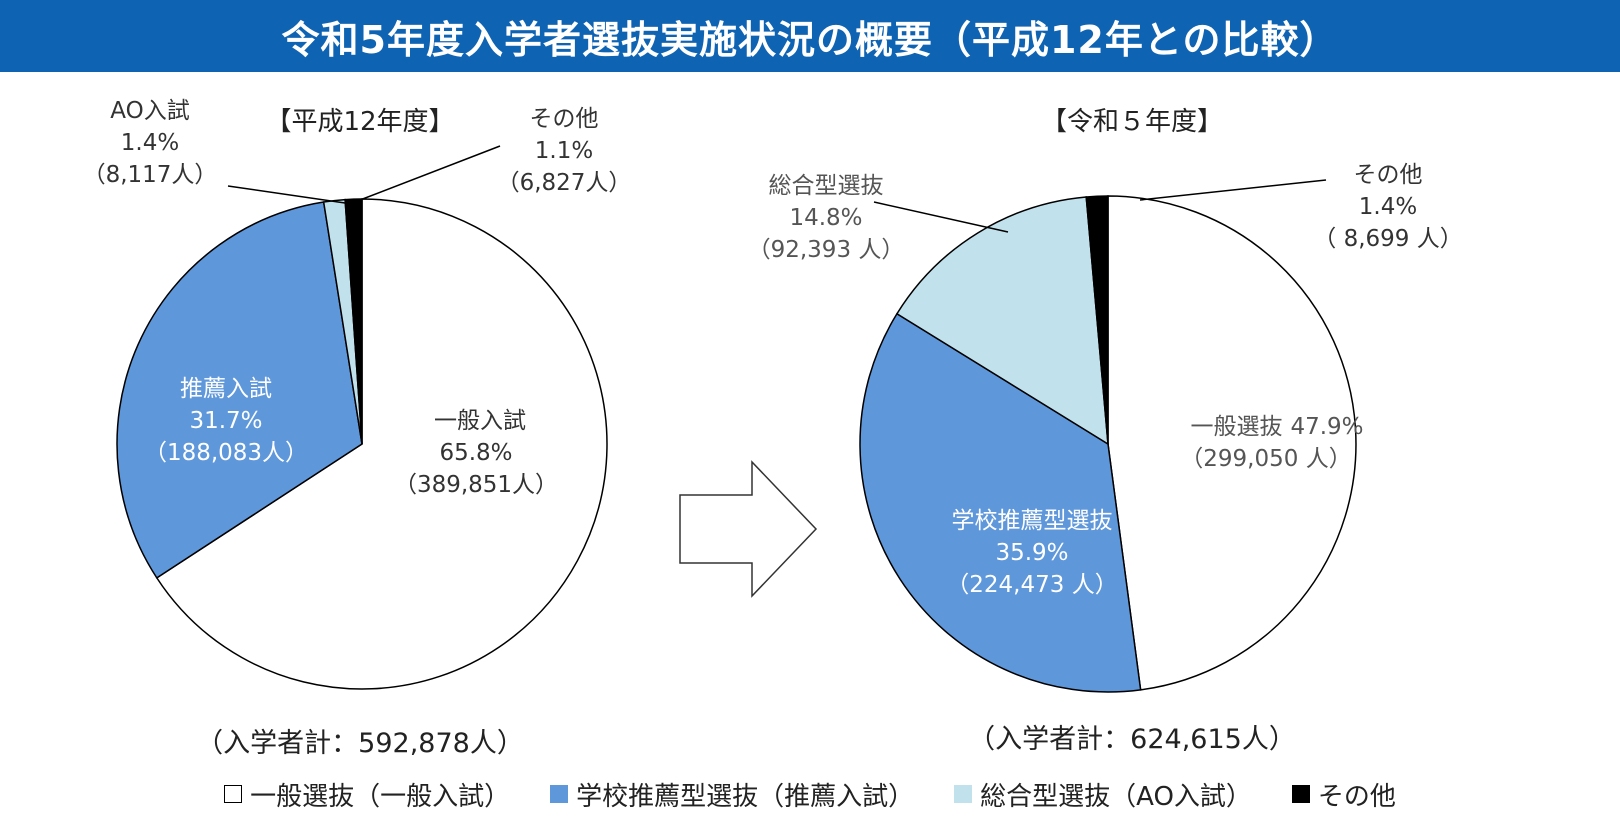  What do you see at coordinates (564, 151) in the screenshot?
I see `slice-label-other-heisei12-percent: 1.1%` at bounding box center [564, 151].